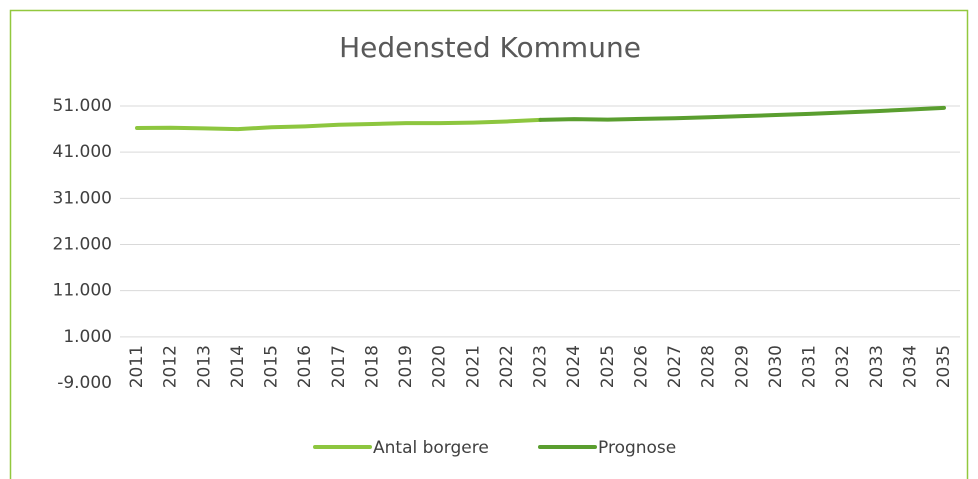 This screenshot has width=978, height=479. What do you see at coordinates (843, 366) in the screenshot?
I see `x-tick-label: 2032` at bounding box center [843, 366].